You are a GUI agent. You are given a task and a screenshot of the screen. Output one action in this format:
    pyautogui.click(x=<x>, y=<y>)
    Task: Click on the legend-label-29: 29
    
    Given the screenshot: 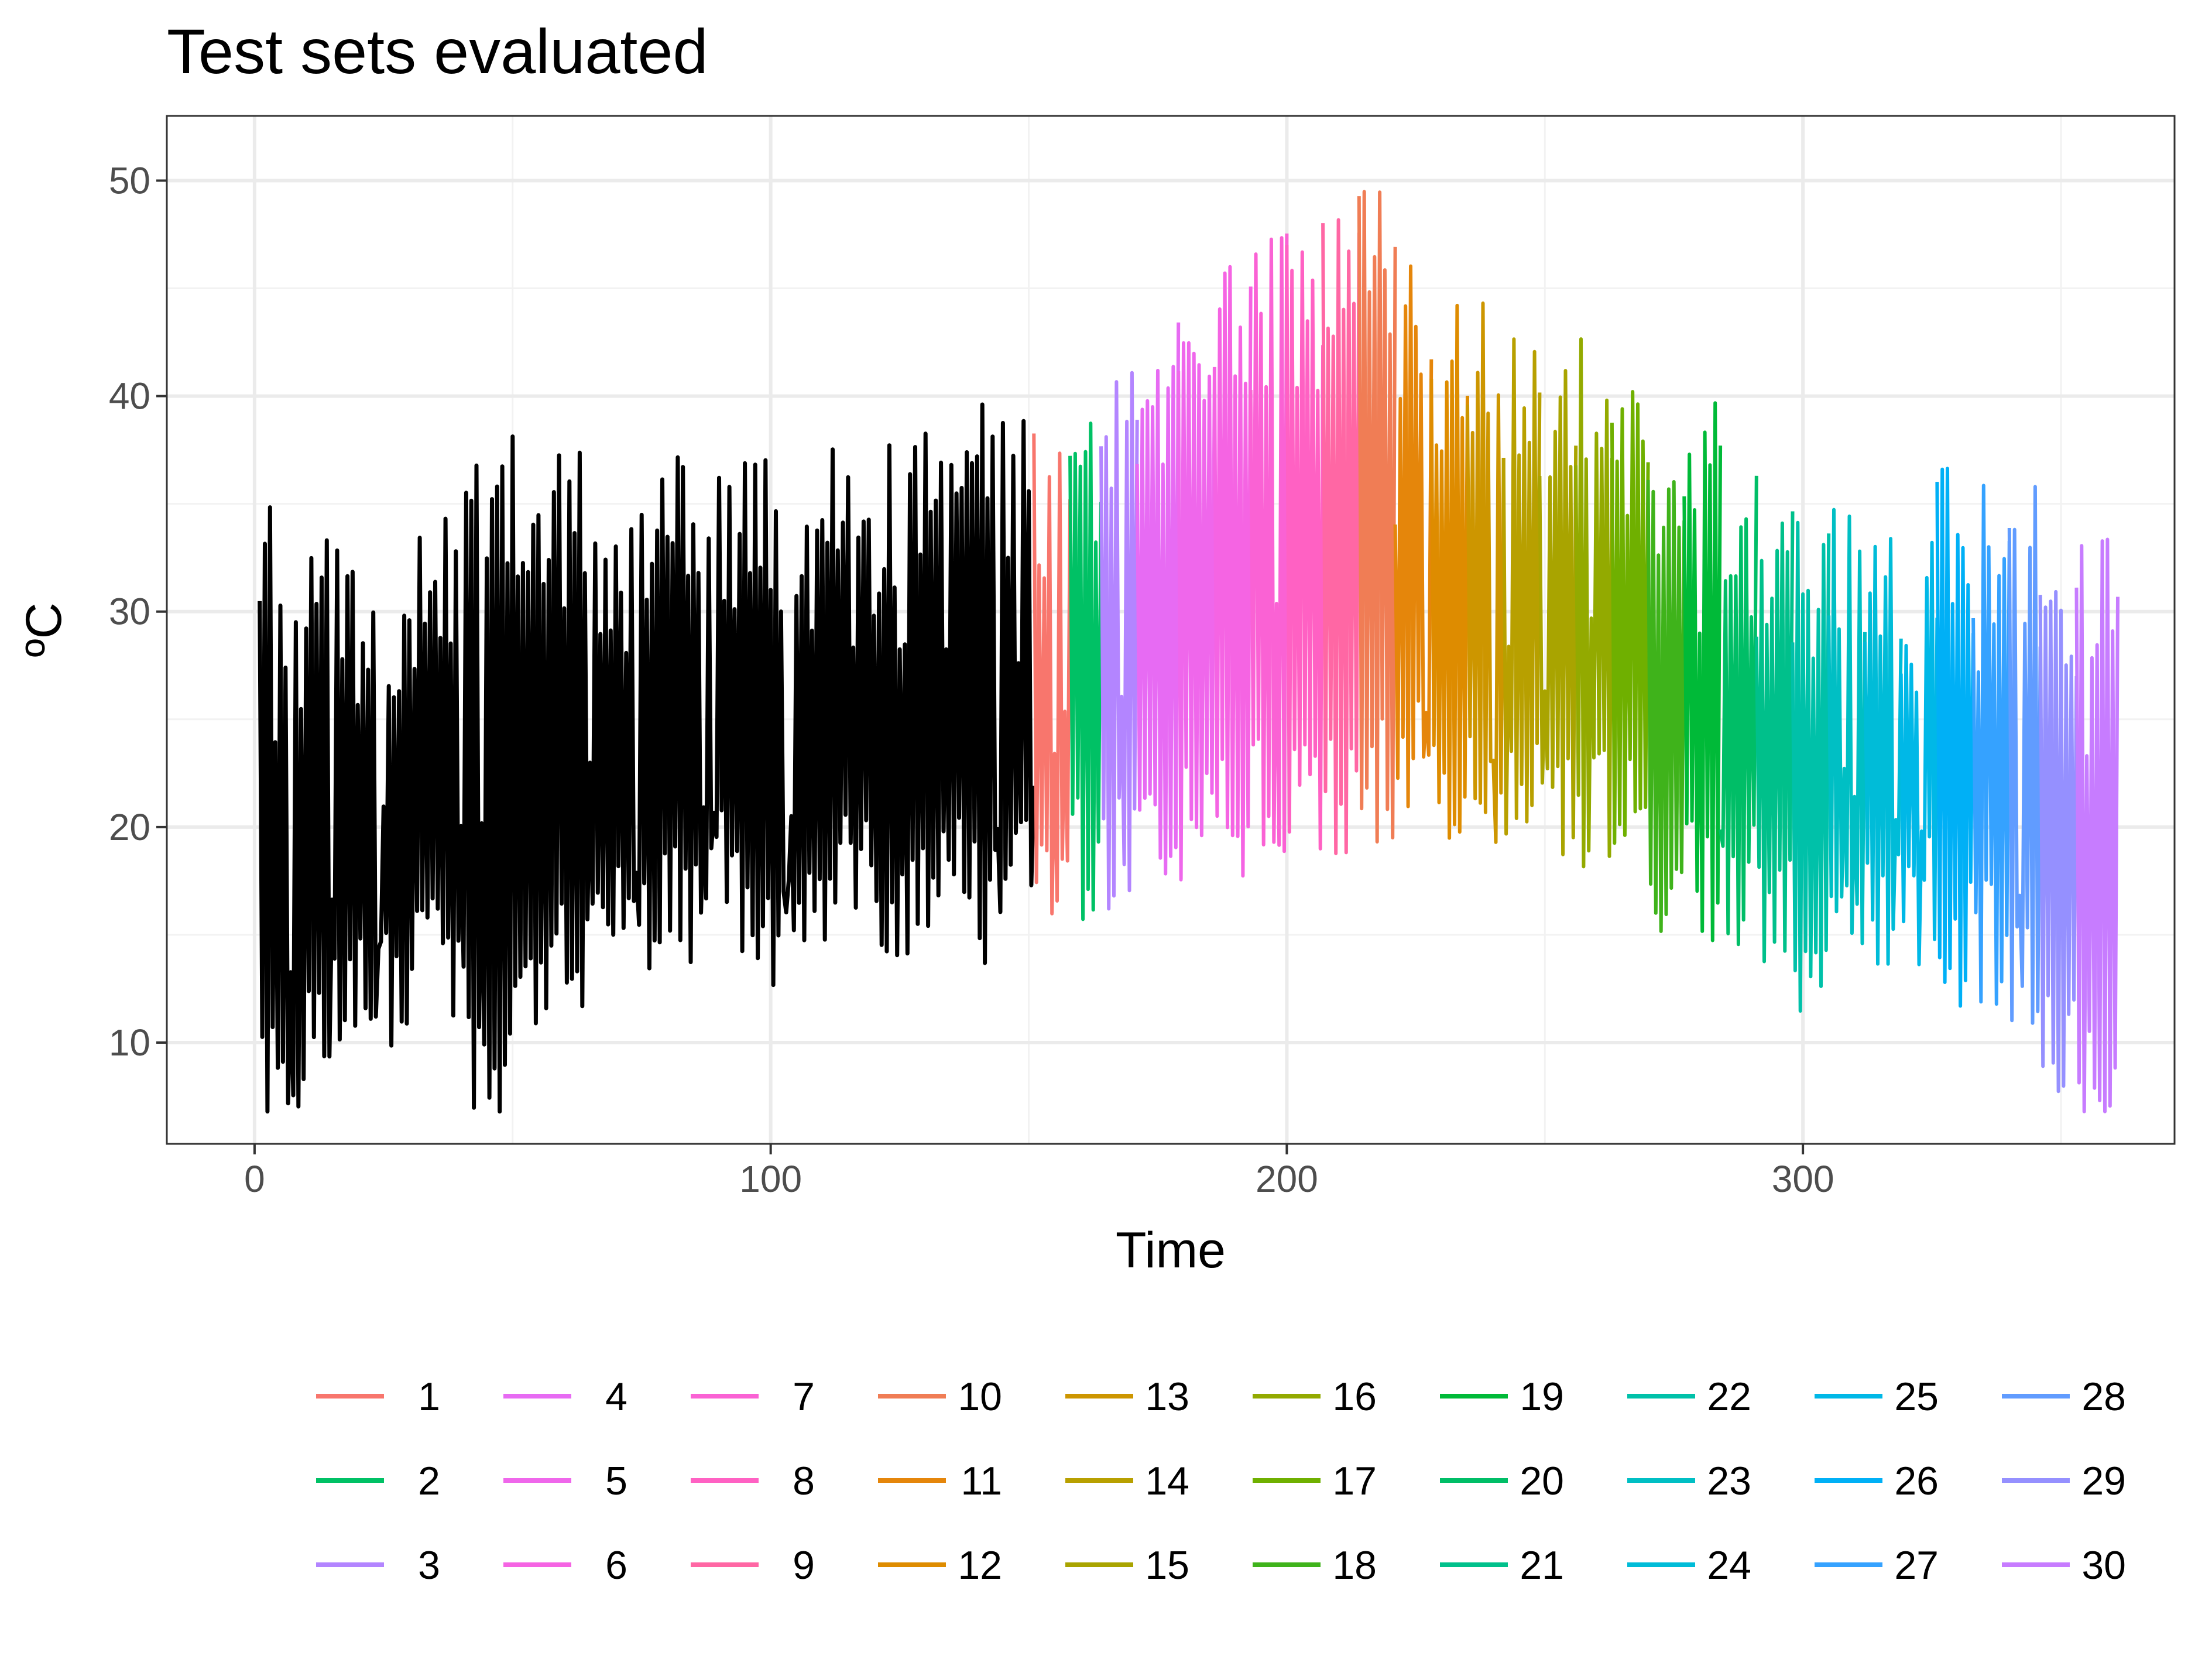 What is the action you would take?
    pyautogui.click(x=2103, y=1481)
    